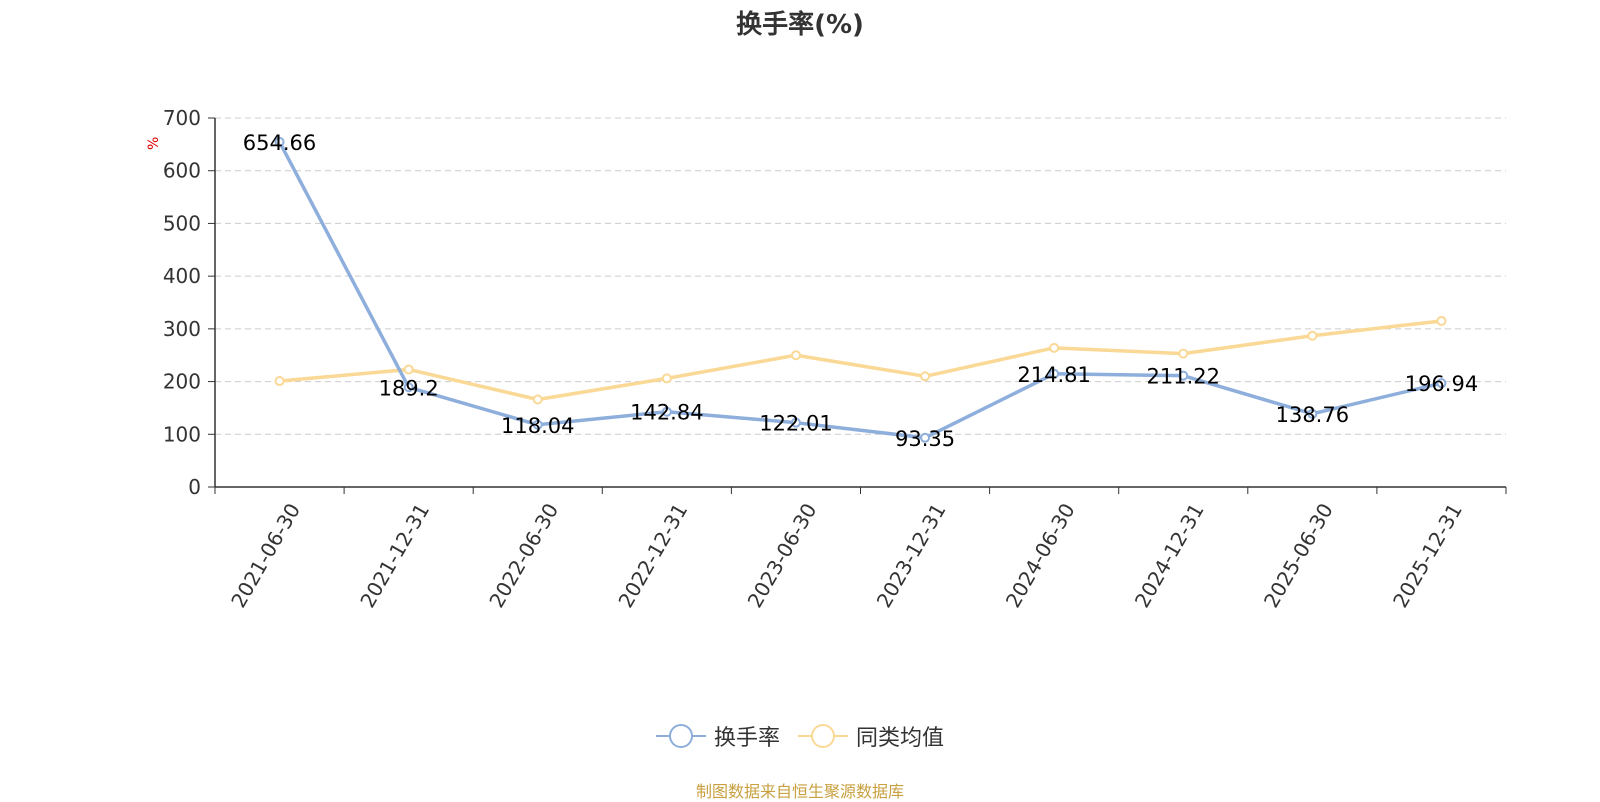  I want to click on series-peer-average-line, so click(860, 360).